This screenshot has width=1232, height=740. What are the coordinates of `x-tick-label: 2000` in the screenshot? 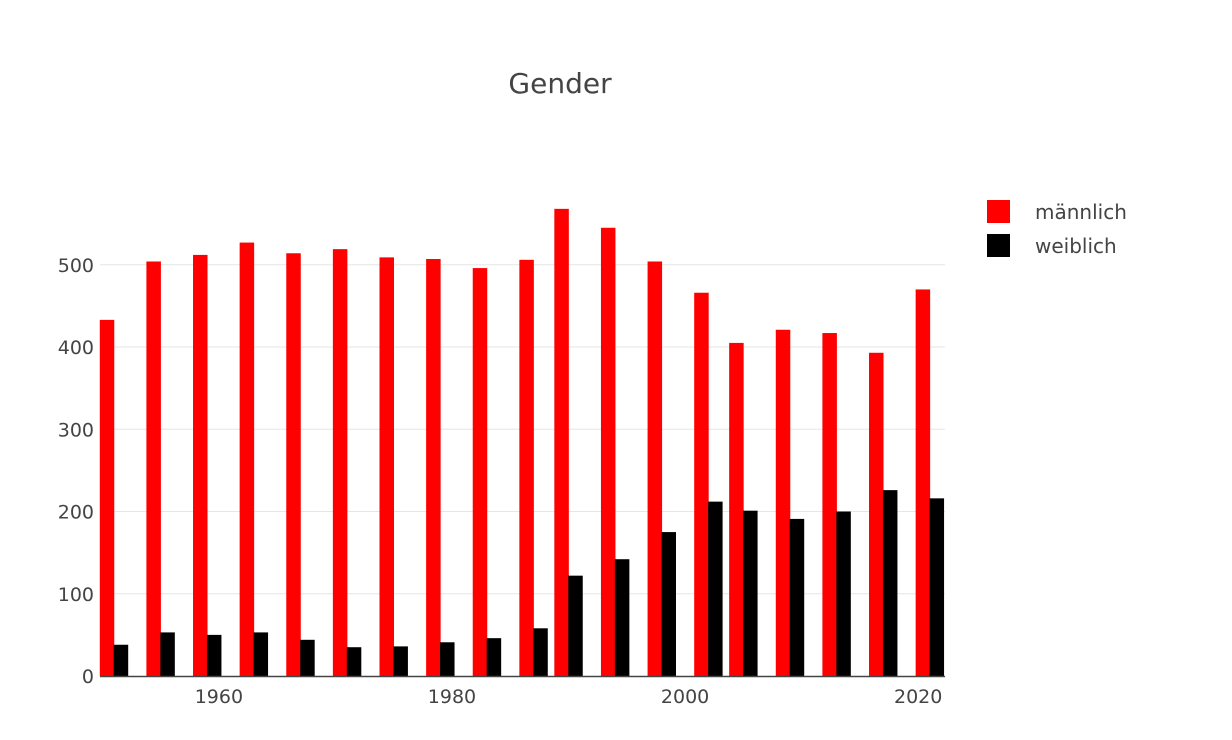 It's located at (685, 697).